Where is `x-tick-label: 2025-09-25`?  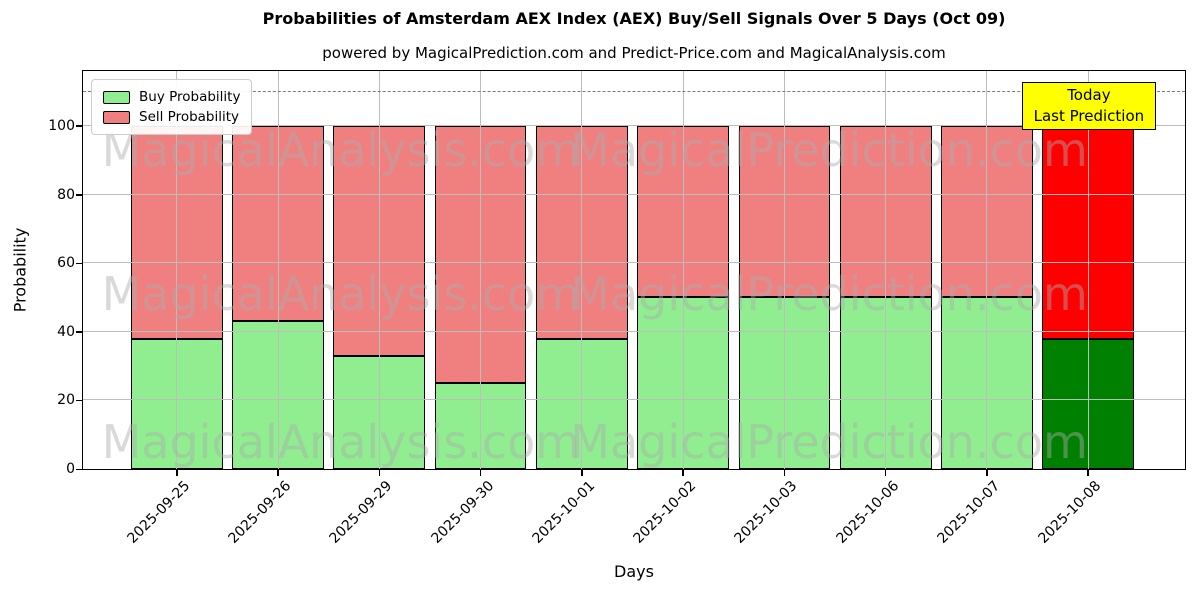 x-tick-label: 2025-09-25 is located at coordinates (159, 512).